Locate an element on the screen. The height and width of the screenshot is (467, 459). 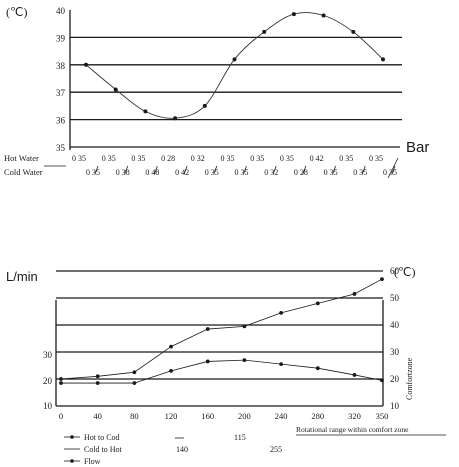
bottom-left-tick-label: 10 is located at coordinates (48, 406).